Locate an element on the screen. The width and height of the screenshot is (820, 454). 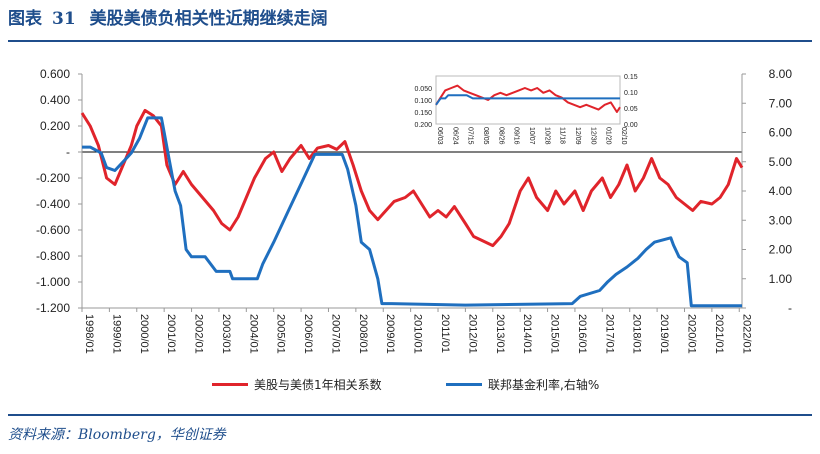
legend-item-correlation: 美股与美债1年相关系数 is located at coordinates (297, 384).